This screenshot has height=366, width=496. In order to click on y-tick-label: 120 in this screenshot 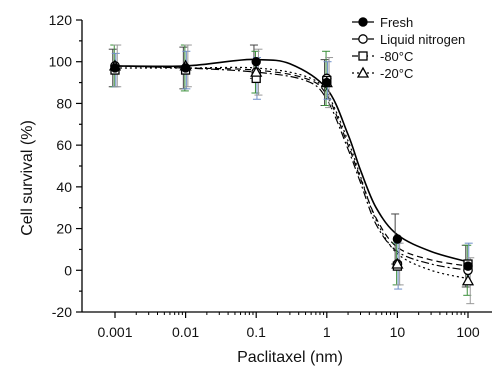, I will do `click(61, 20)`.